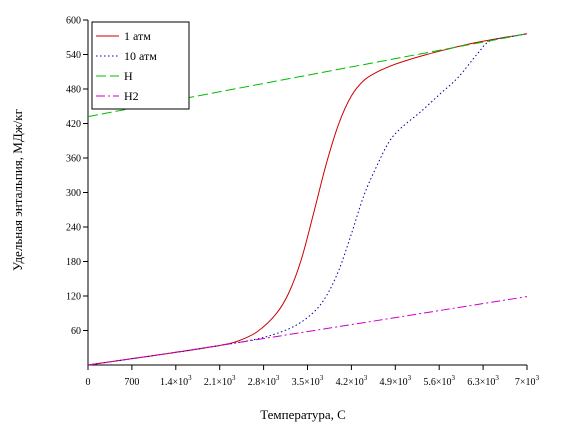 Image resolution: width=565 pixels, height=429 pixels. I want to click on x-tick-label: 5.6×10³, so click(439, 381).